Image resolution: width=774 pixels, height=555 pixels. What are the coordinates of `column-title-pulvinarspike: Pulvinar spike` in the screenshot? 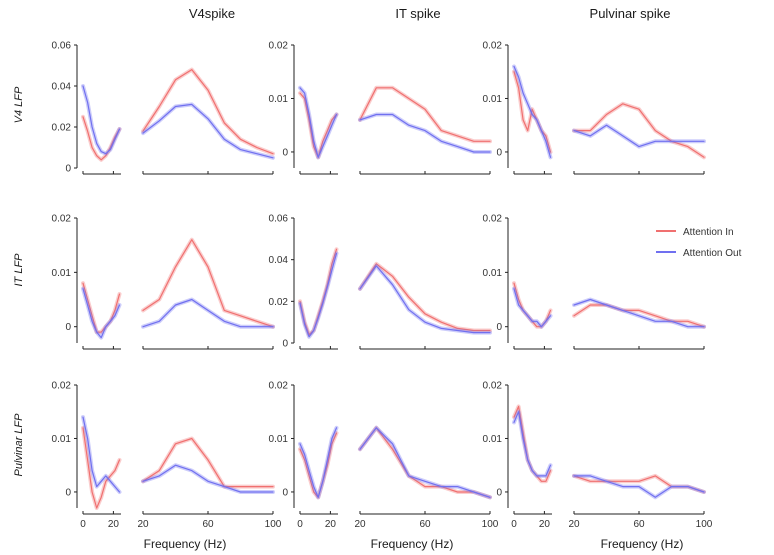 It's located at (630, 13).